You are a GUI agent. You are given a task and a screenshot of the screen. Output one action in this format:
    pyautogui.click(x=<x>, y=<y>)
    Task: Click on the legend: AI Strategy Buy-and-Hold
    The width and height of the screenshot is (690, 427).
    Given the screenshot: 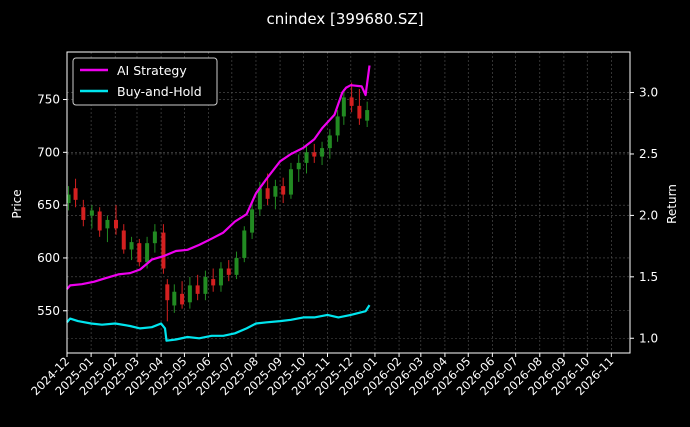 What is the action you would take?
    pyautogui.click(x=145, y=81)
    